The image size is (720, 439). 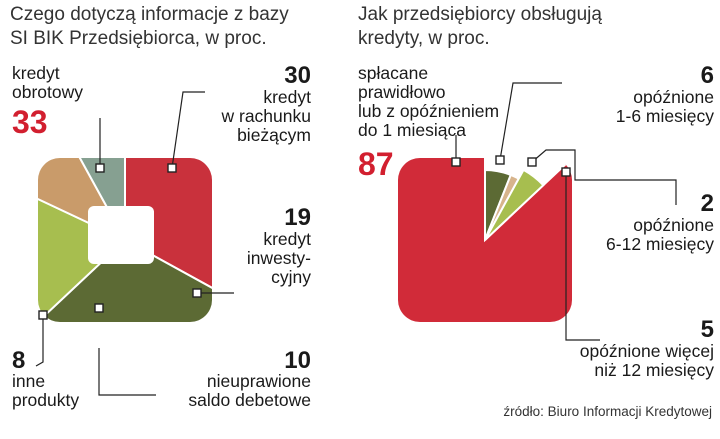 What do you see at coordinates (88, 199) in the screenshot?
I see `slice-inne-produkty` at bounding box center [88, 199].